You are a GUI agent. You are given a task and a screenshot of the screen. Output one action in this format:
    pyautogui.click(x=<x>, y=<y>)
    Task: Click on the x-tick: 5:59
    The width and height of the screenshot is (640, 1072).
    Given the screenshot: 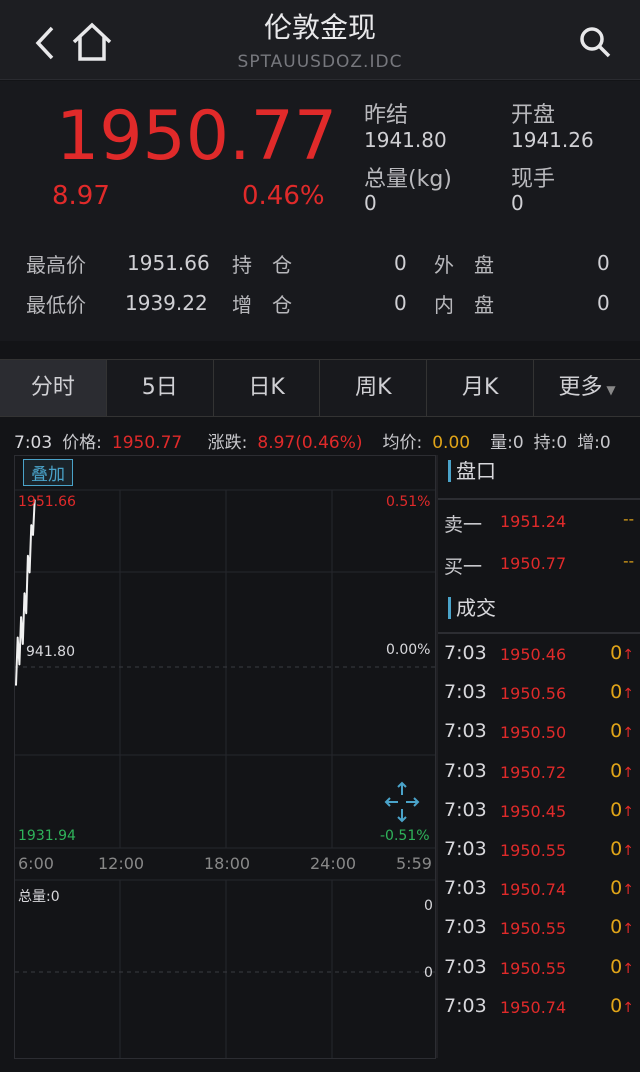 What is the action you would take?
    pyautogui.click(x=414, y=863)
    